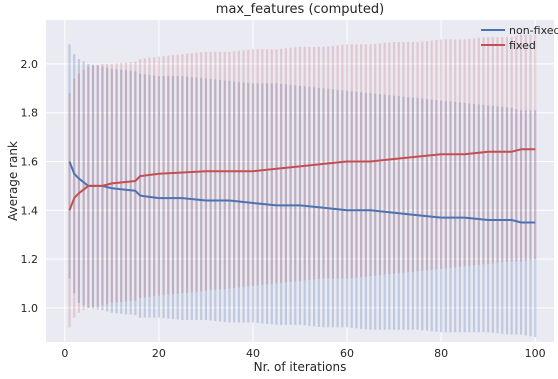  I want to click on y-tick-label: 1.0, so click(30, 308).